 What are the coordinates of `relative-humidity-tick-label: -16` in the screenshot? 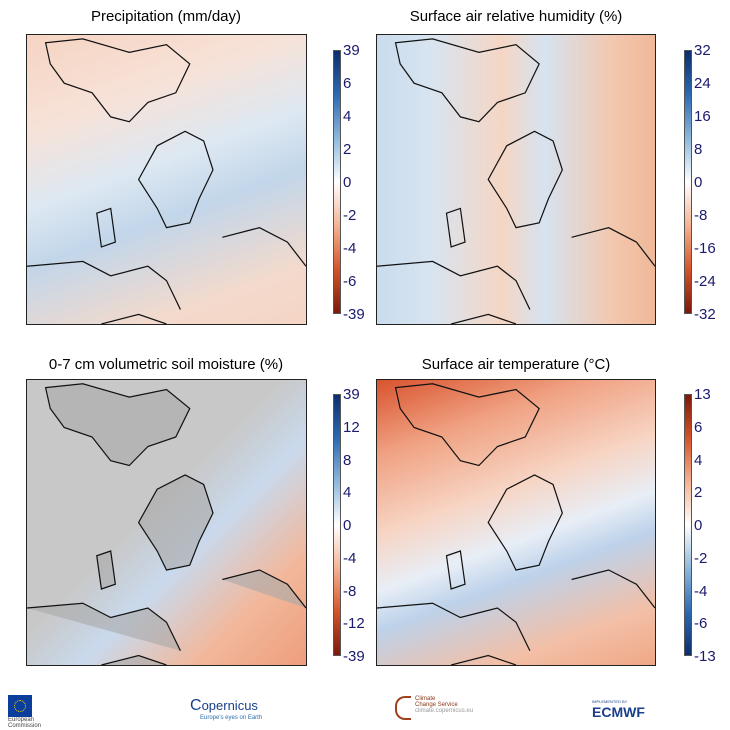 It's located at (705, 248).